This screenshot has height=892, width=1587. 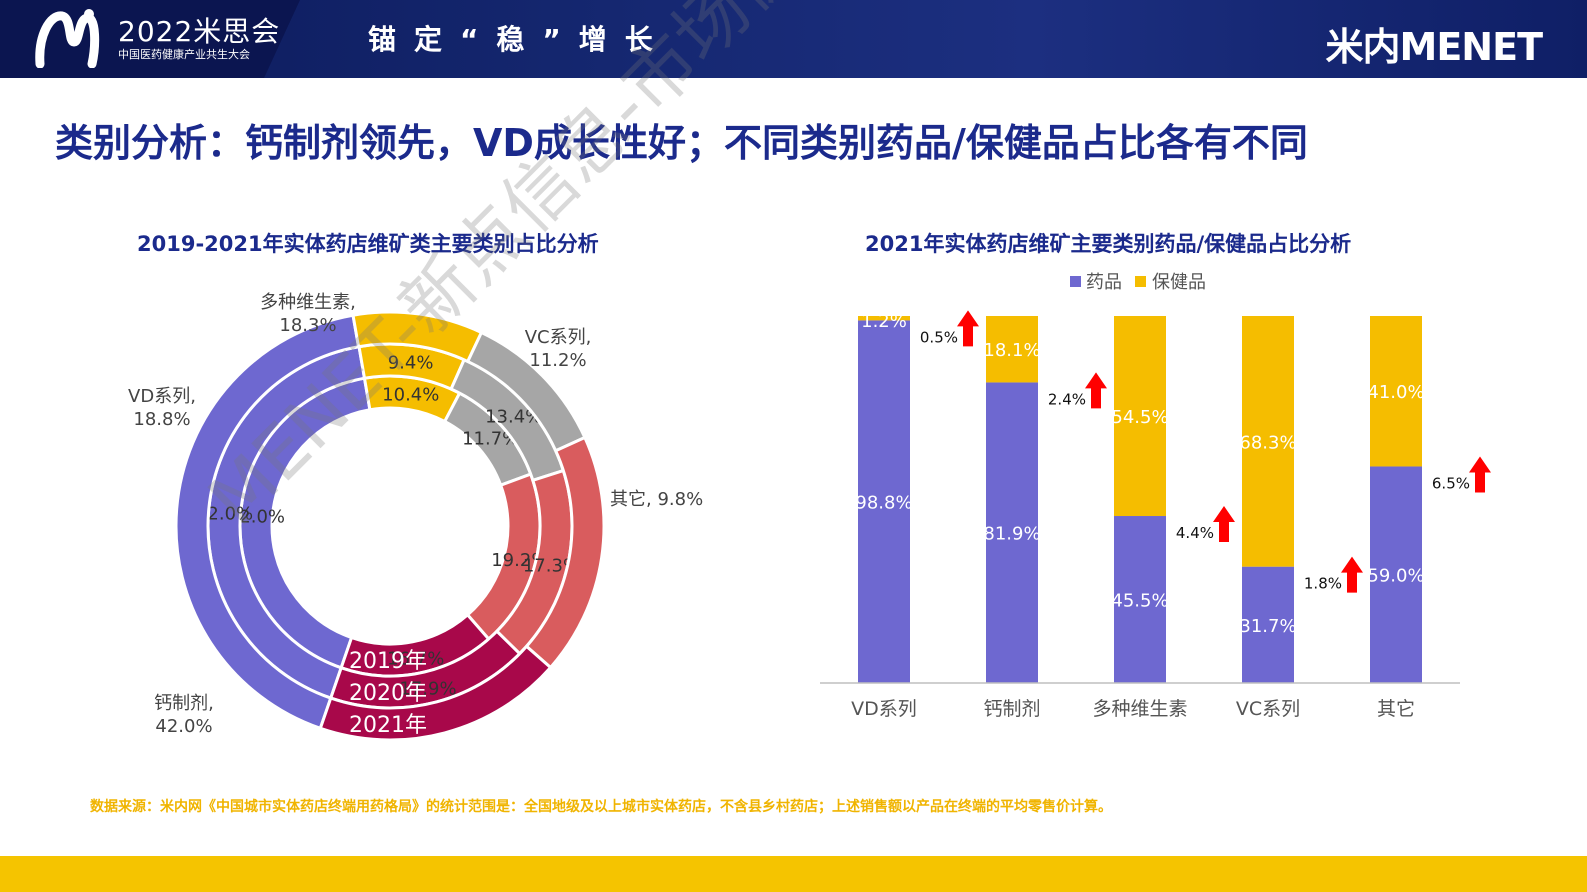 I want to click on bar-label-health-2: 54.5%, so click(x=1139, y=417).